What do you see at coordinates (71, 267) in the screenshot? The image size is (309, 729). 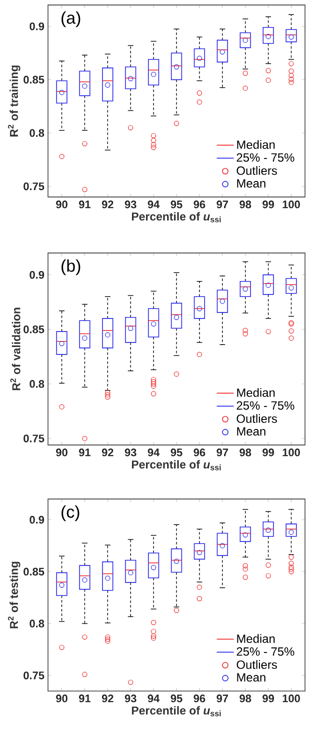 I see `annotation: (b)` at bounding box center [71, 267].